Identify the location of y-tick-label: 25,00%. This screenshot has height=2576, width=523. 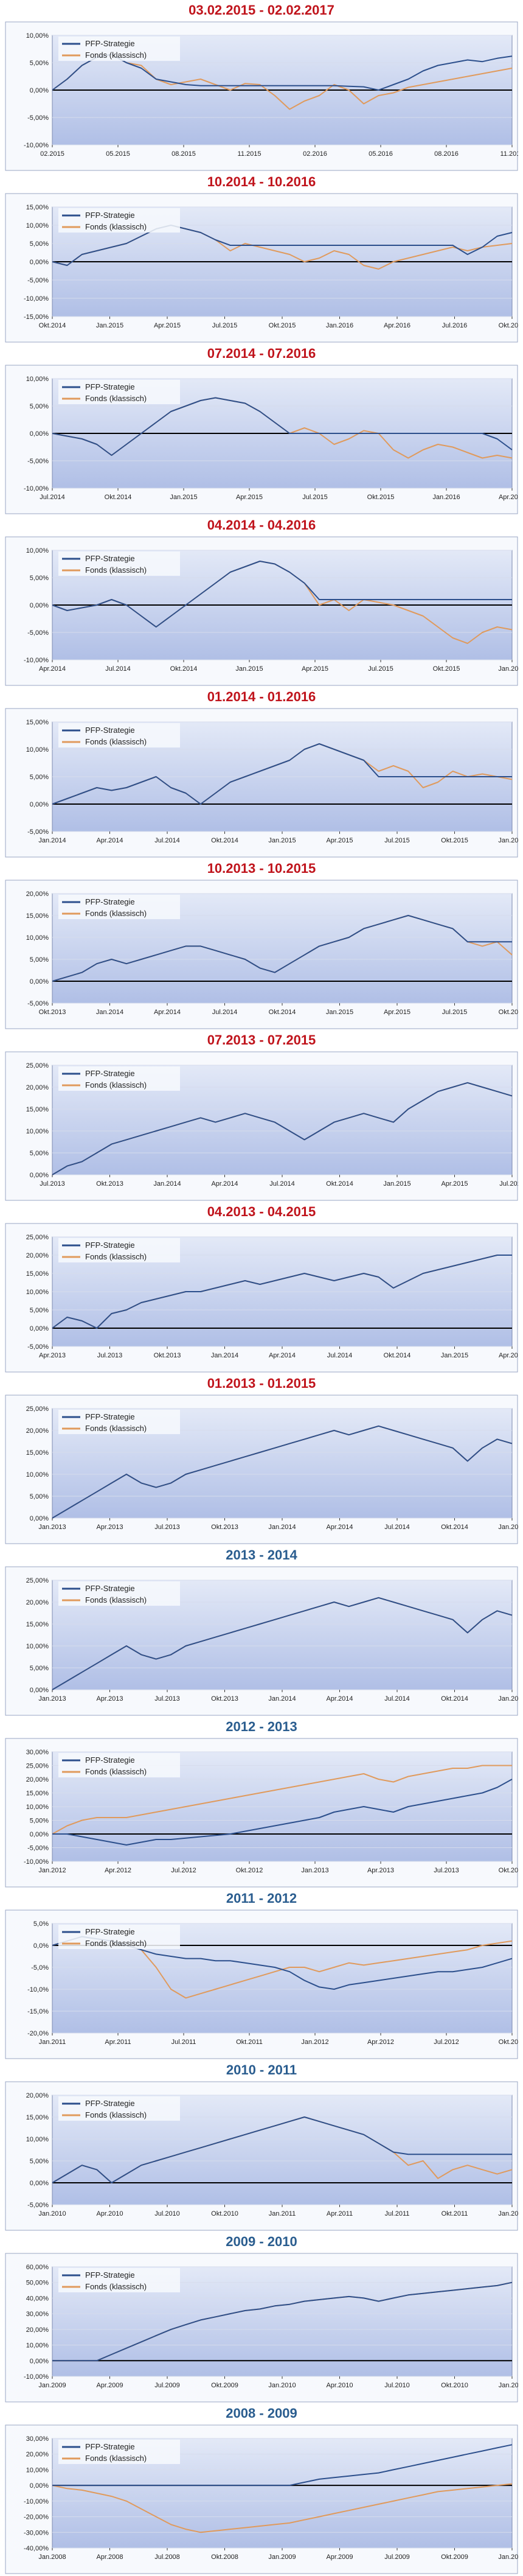
(38, 1409).